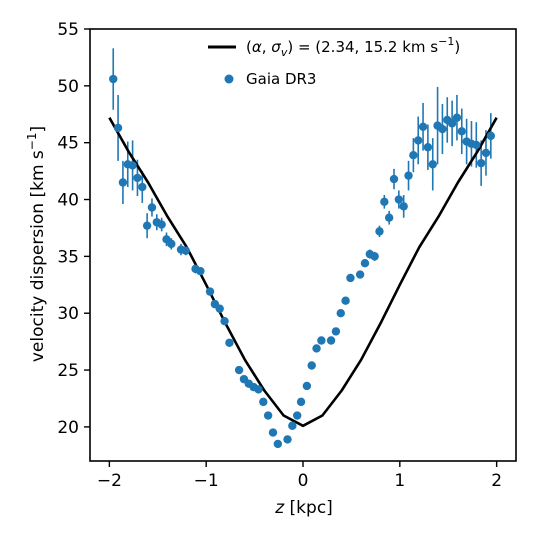 Image resolution: width=538 pixels, height=538 pixels. I want to click on y-tick-label: 45, so click(68, 144).